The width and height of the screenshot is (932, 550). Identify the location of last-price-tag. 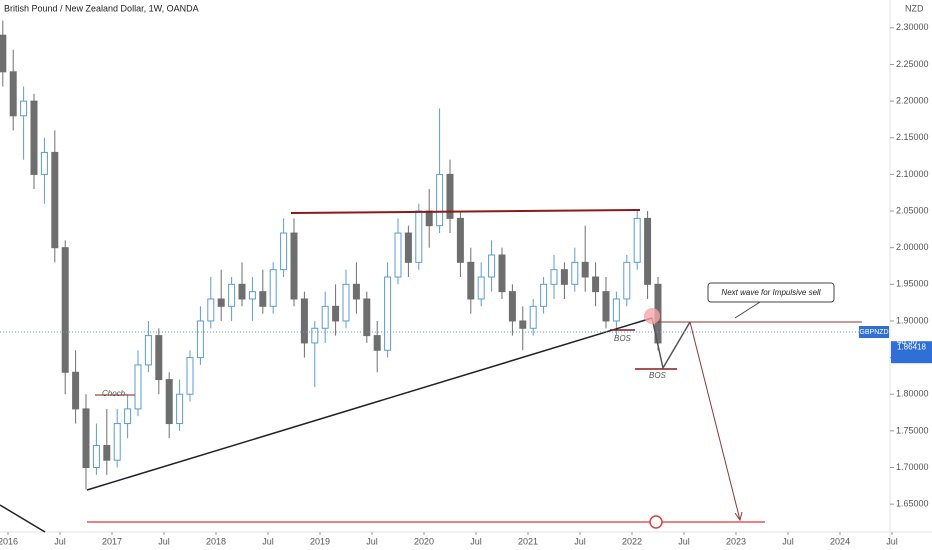
(911, 352).